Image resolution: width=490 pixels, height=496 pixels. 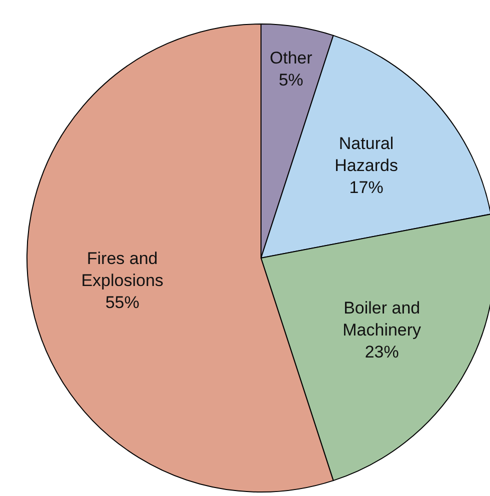 What do you see at coordinates (291, 79) in the screenshot?
I see `data-label: 5%` at bounding box center [291, 79].